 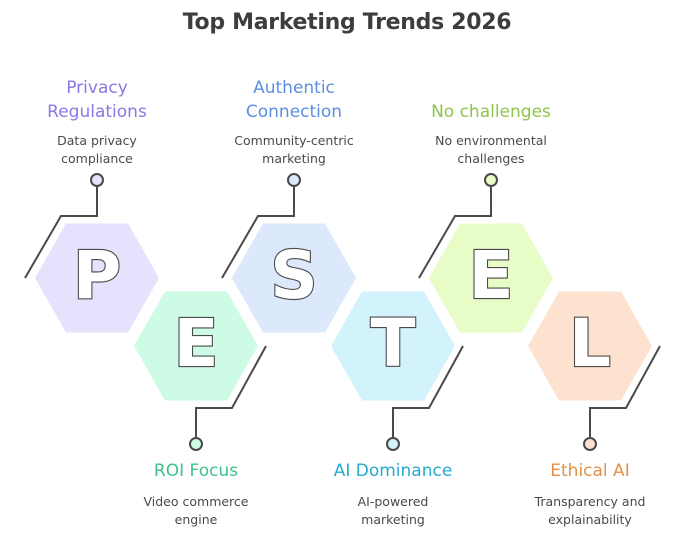 I want to click on factor-e-1: E, so click(x=200, y=371).